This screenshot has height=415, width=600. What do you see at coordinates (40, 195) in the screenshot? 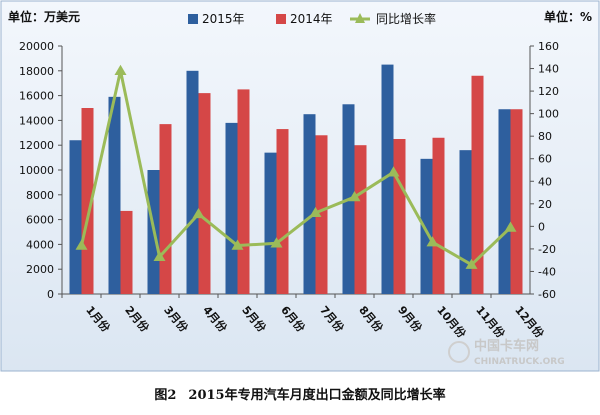
I see `left-tick-label: 8000` at bounding box center [40, 195].